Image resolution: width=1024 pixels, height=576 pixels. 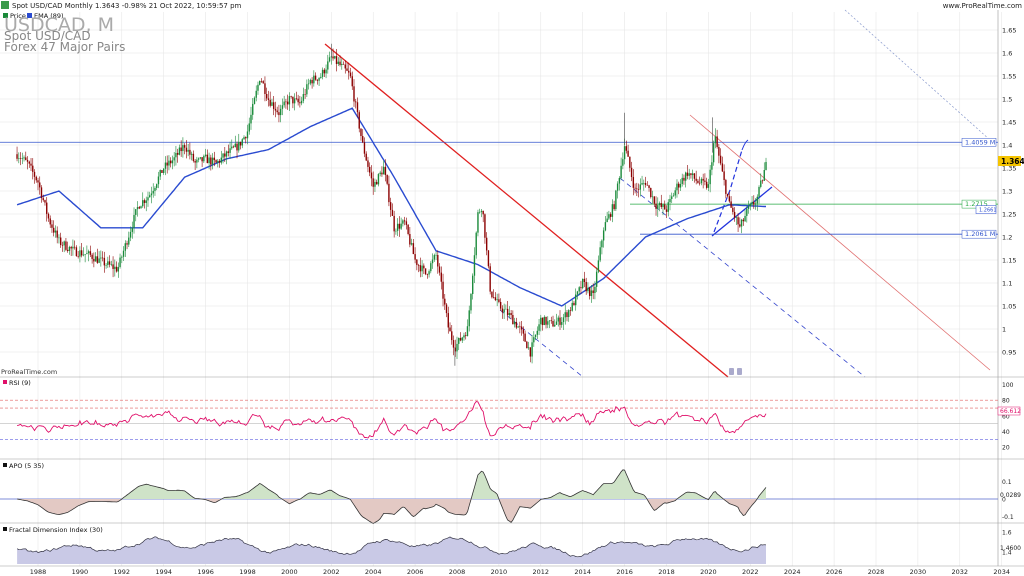 I want to click on y-tick-label: 1.4, so click(x=1007, y=146).